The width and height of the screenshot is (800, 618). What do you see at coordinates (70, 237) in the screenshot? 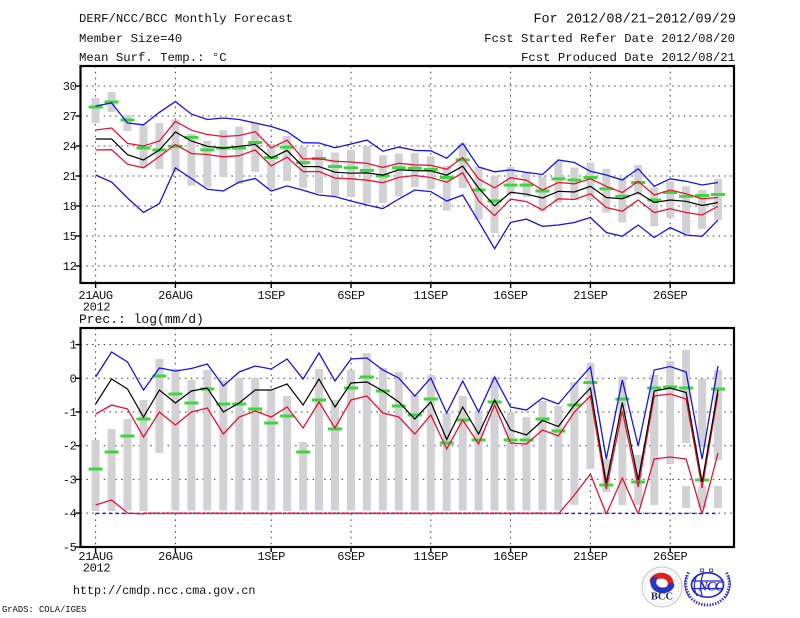
I see `svg-text: 15` at bounding box center [70, 237].